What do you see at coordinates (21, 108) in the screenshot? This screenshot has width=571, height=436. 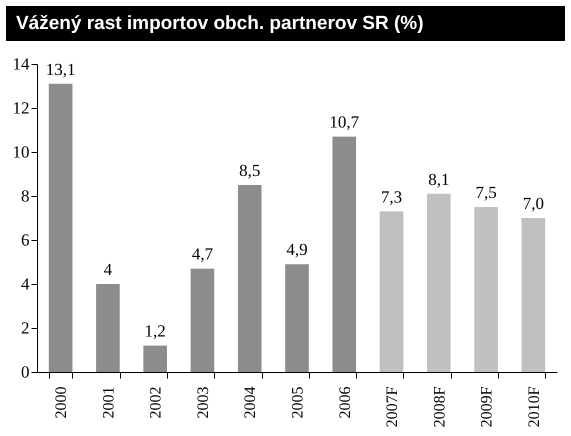 I see `y-tick-label: 12` at bounding box center [21, 108].